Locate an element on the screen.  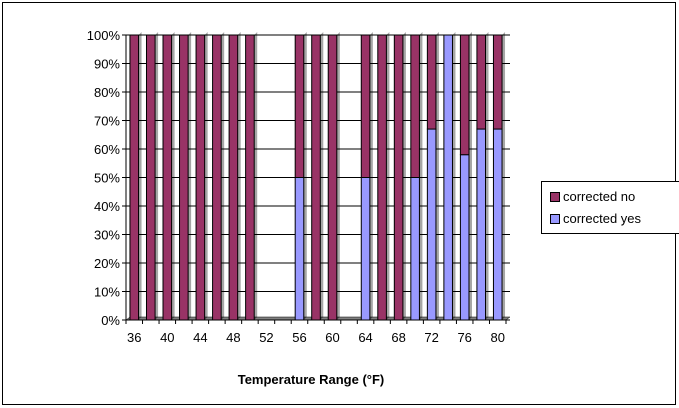
x-tick-label: 76 is located at coordinates (464, 337).